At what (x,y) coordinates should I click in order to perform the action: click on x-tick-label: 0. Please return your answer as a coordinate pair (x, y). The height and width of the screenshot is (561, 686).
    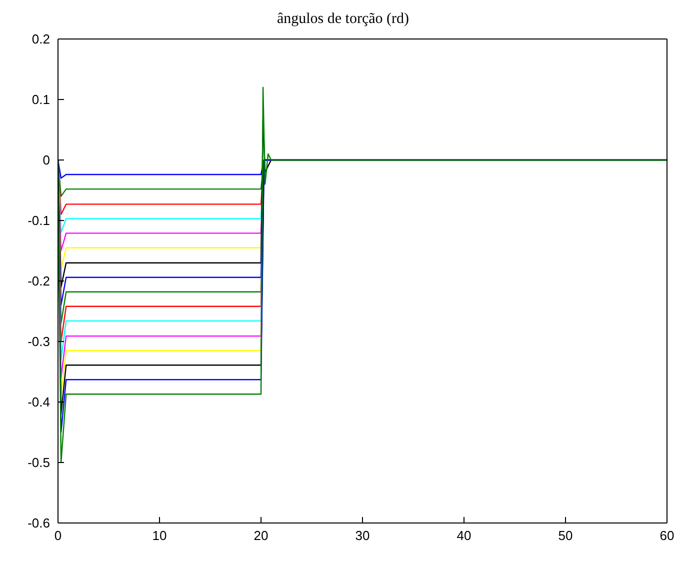
    Looking at the image, I should click on (58, 536).